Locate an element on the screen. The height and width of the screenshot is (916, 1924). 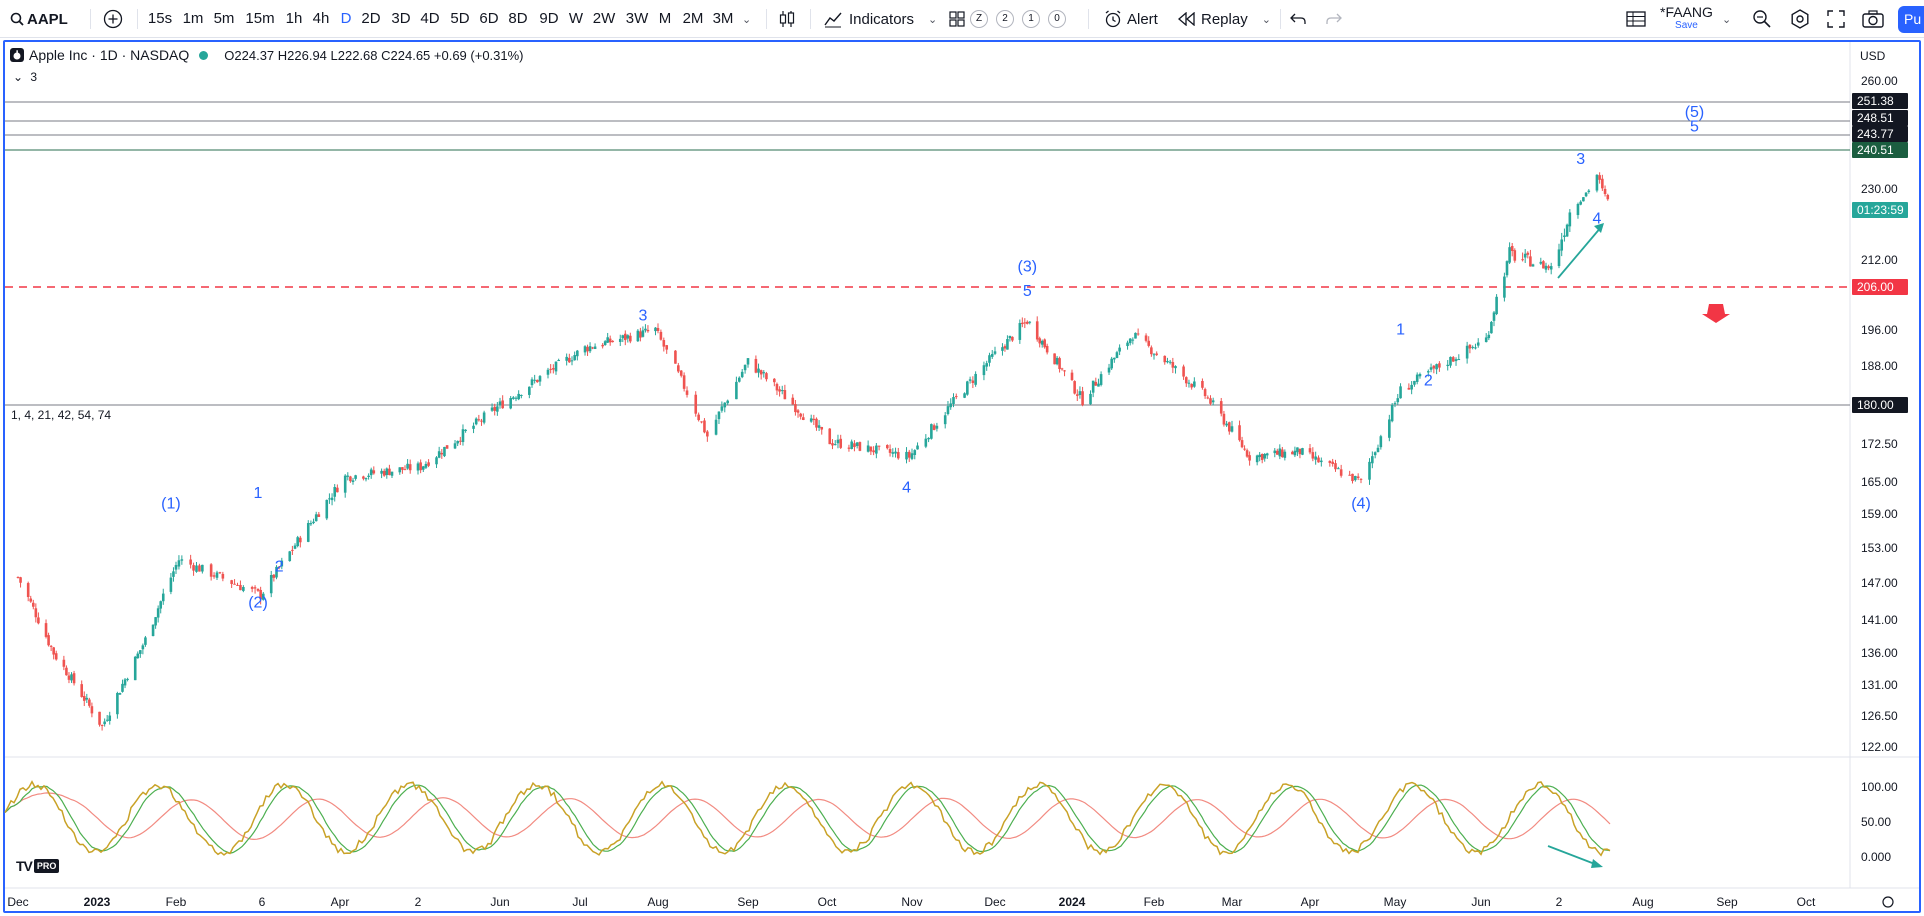
publish-button: Pu is located at coordinates (1911, 19).